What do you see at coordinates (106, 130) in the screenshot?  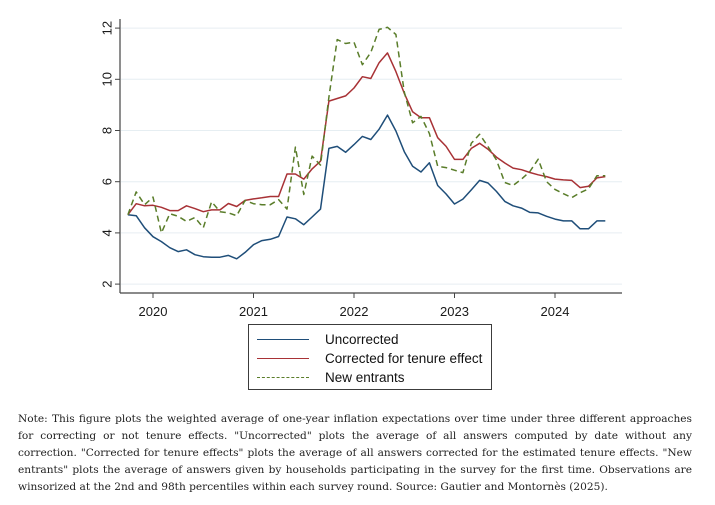 I see `y-tick-label: 8` at bounding box center [106, 130].